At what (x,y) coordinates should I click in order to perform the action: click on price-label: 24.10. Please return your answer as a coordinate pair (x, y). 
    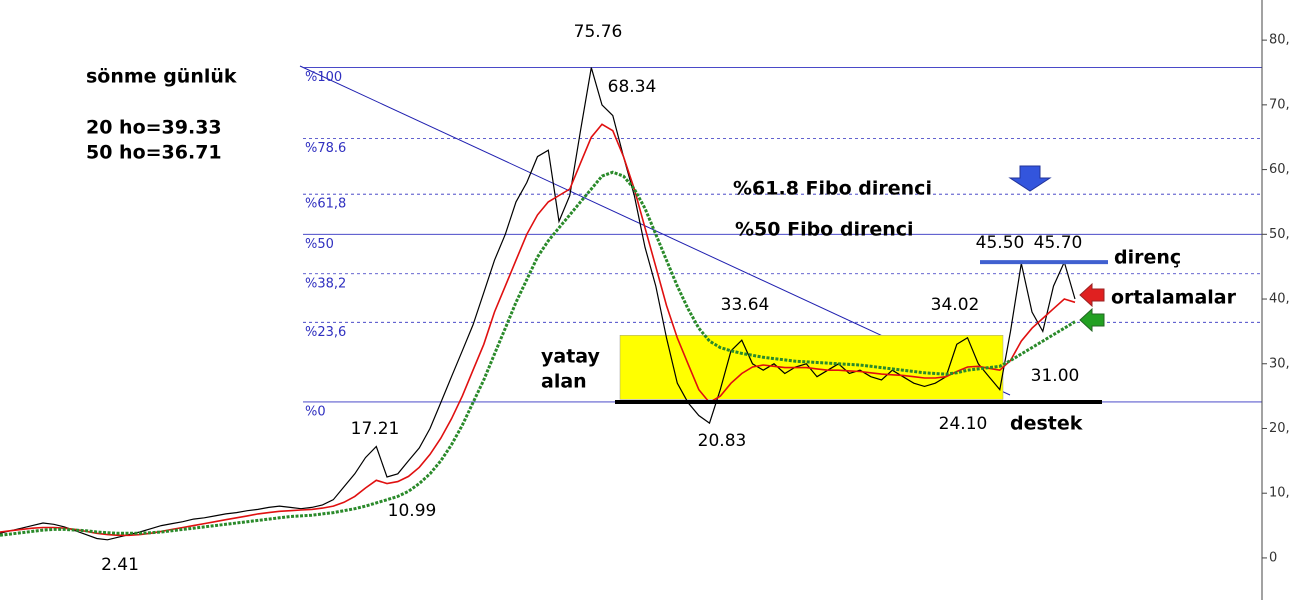
    Looking at the image, I should click on (963, 424).